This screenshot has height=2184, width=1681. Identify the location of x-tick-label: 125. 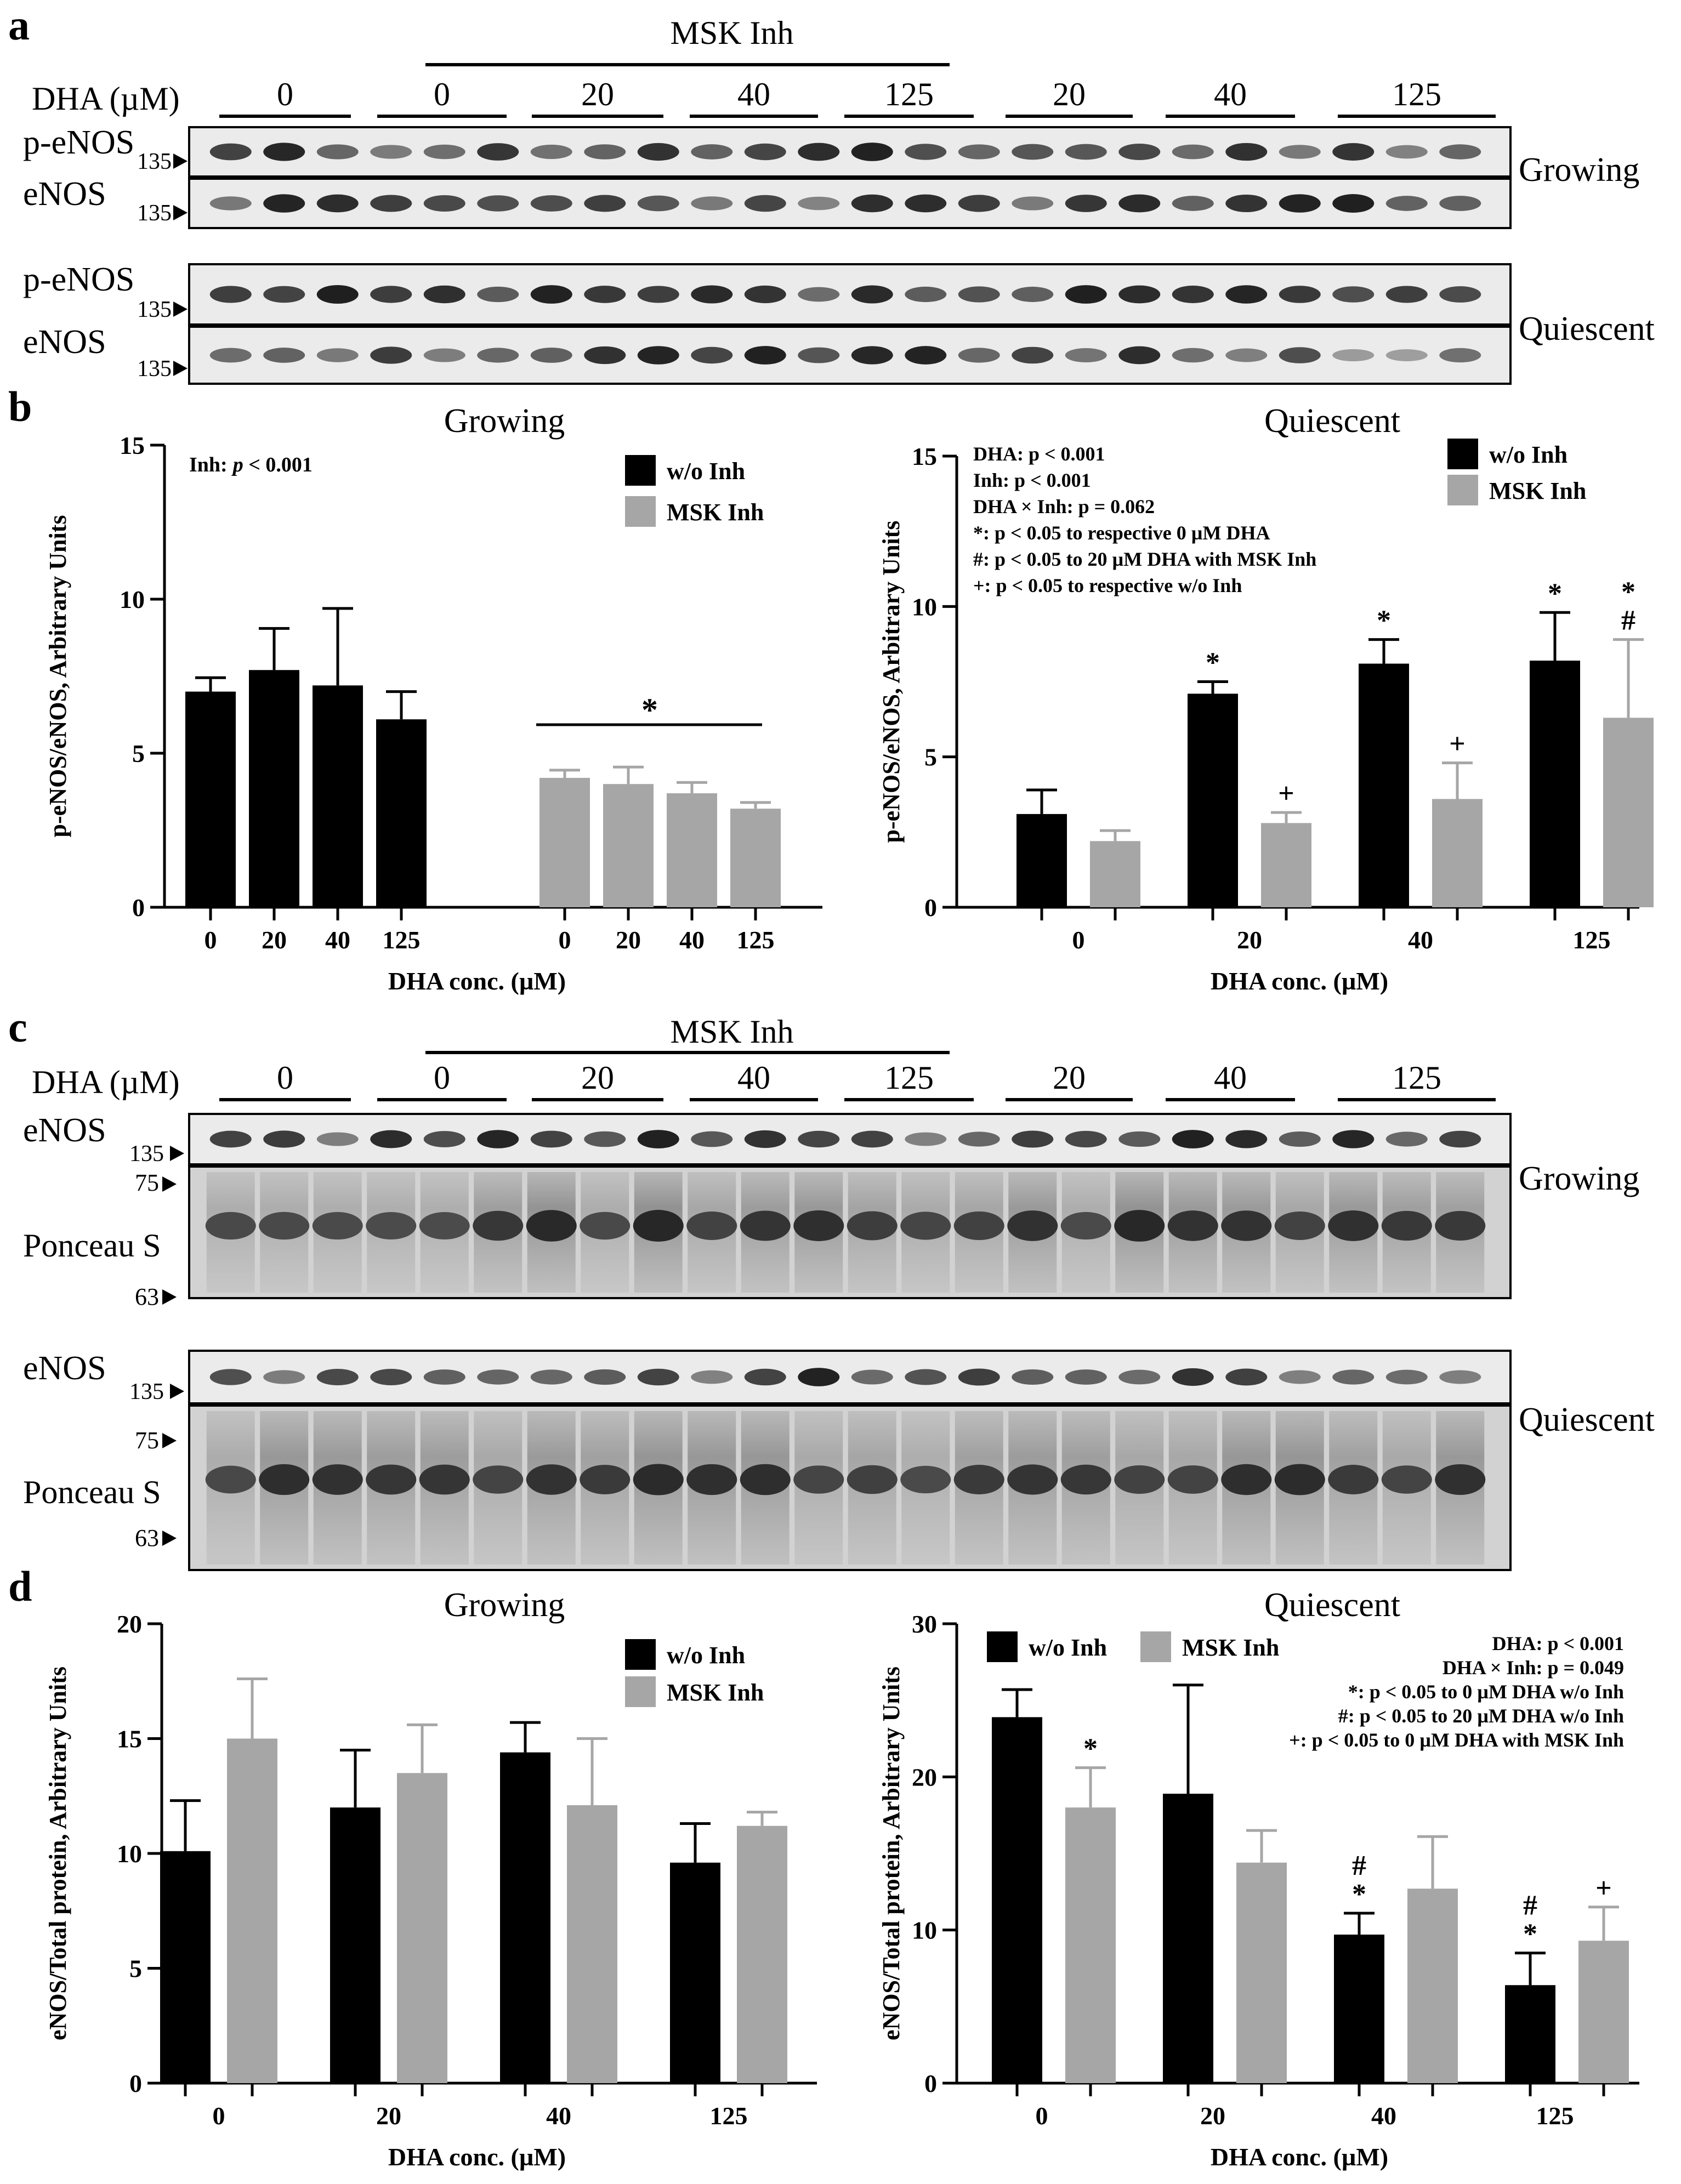
(1592, 940).